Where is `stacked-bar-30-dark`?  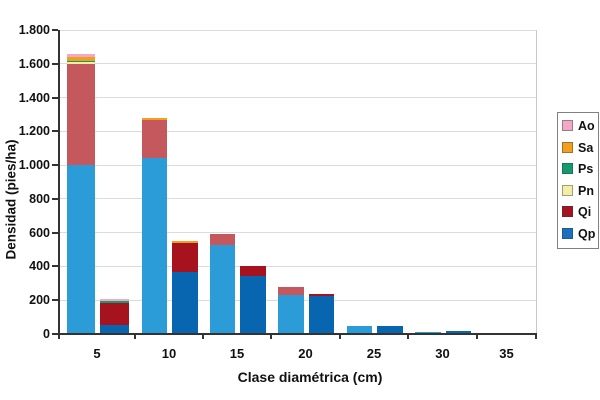
stacked-bar-30-dark is located at coordinates (458, 332).